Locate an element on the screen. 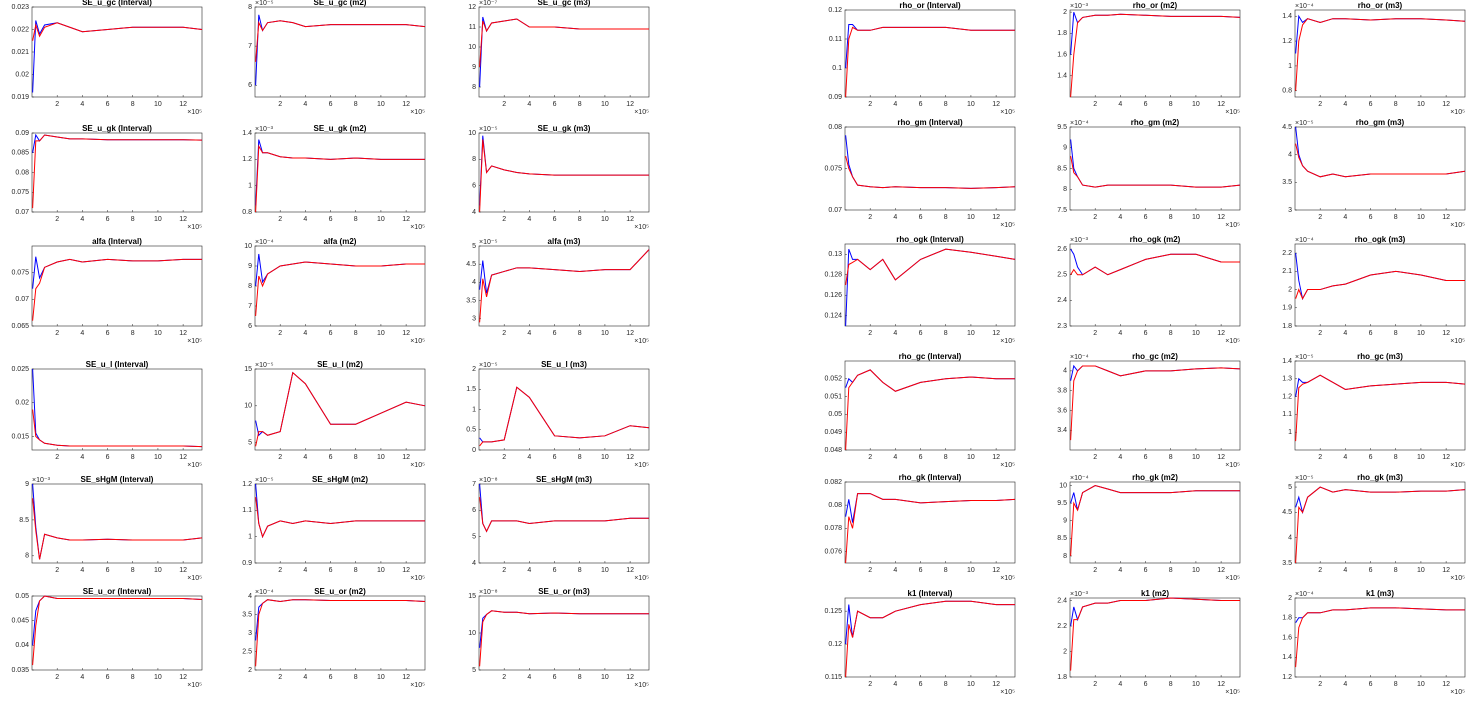  subplot-title: SE_u_gk (Interval) is located at coordinates (117, 128).